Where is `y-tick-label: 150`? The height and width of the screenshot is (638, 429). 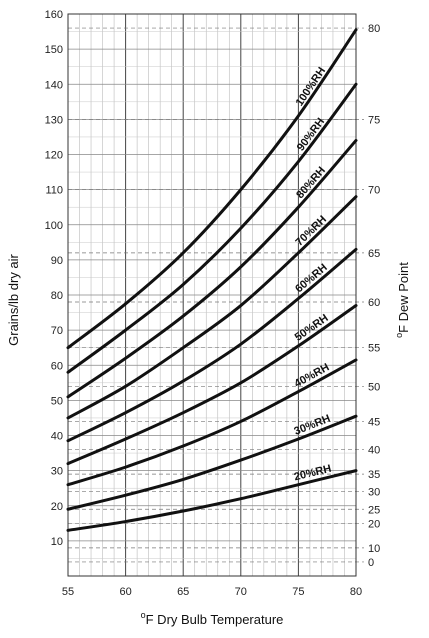
y-tick-label: 150 is located at coordinates (54, 50).